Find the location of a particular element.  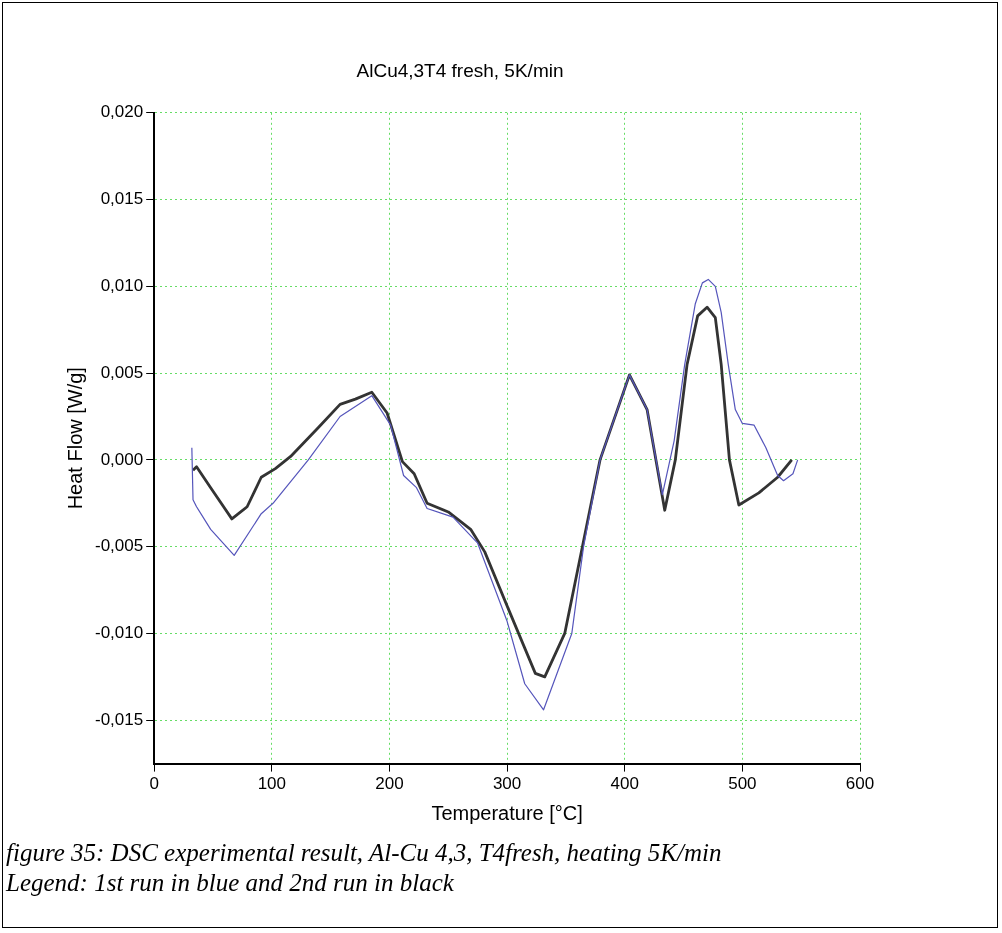

caption: figure 35: DSC experimental result, Al-Cu 4,3, T4fresh, heating 5K/min is located at coordinates (364, 853).